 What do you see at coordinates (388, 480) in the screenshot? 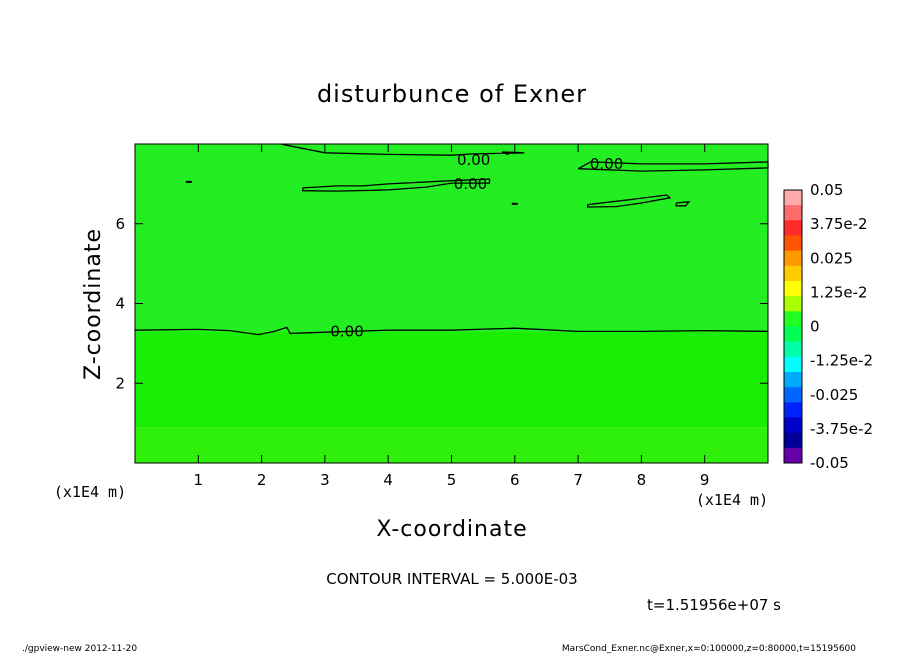
I see `x-tick-label-3: 4` at bounding box center [388, 480].